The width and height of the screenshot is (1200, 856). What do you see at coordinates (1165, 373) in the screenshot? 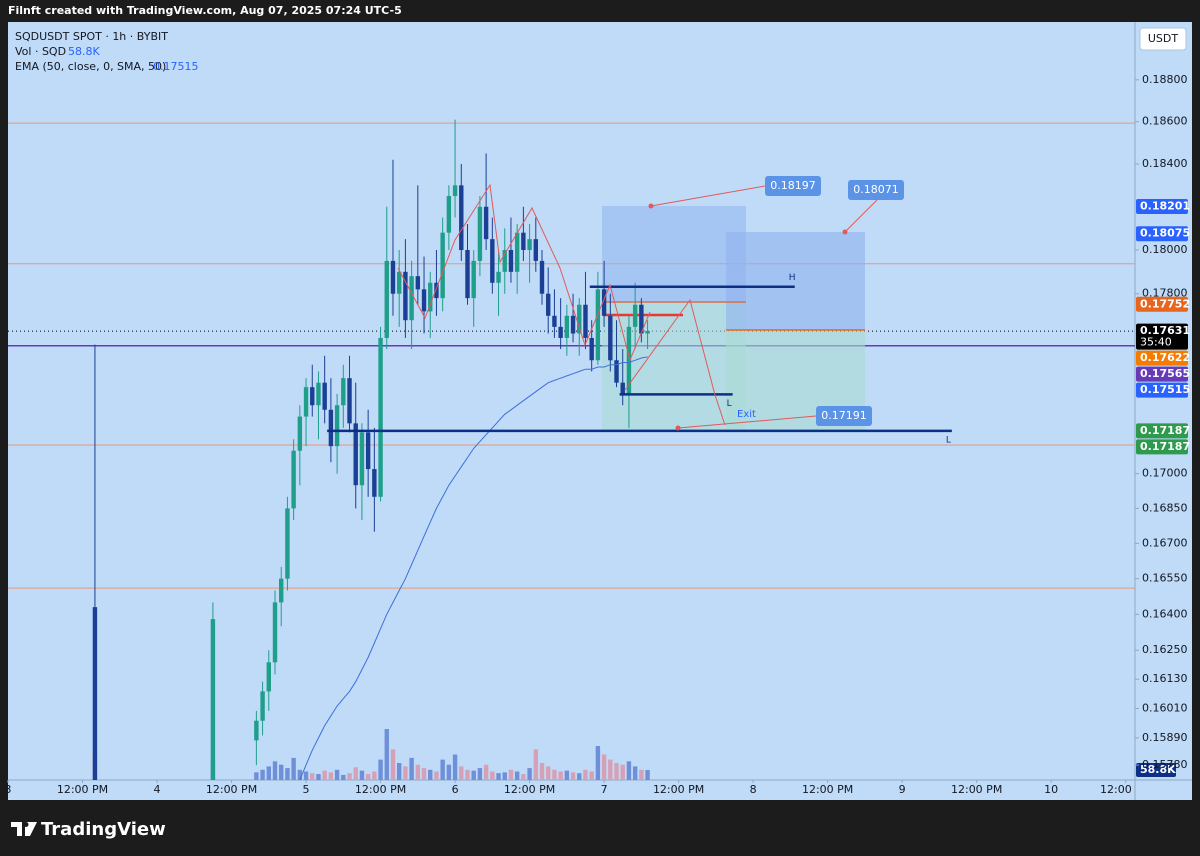
I see `price-tag-label: 0.17565` at bounding box center [1165, 373].